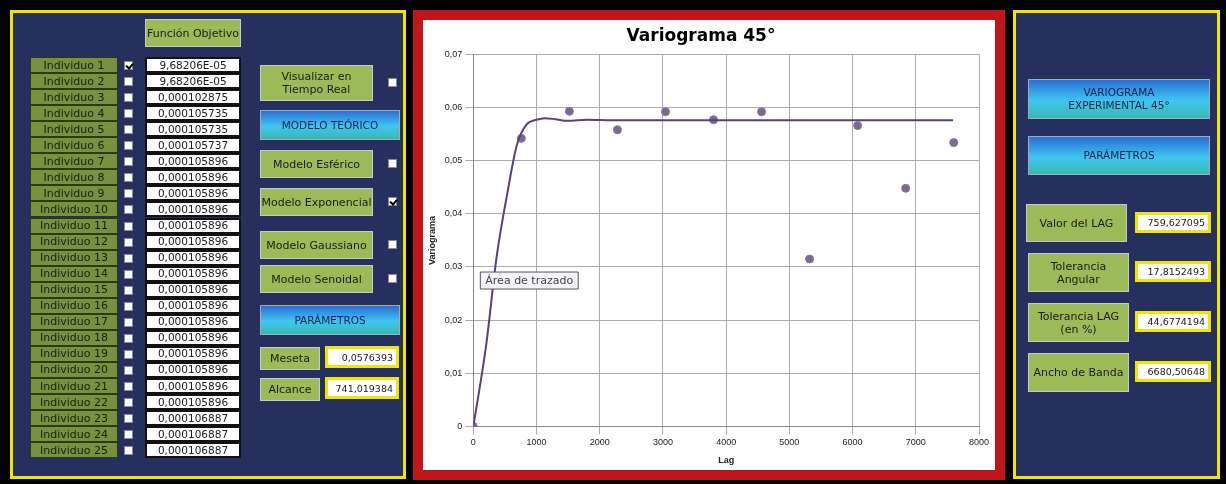  I want to click on text: Meseta, so click(290, 358).